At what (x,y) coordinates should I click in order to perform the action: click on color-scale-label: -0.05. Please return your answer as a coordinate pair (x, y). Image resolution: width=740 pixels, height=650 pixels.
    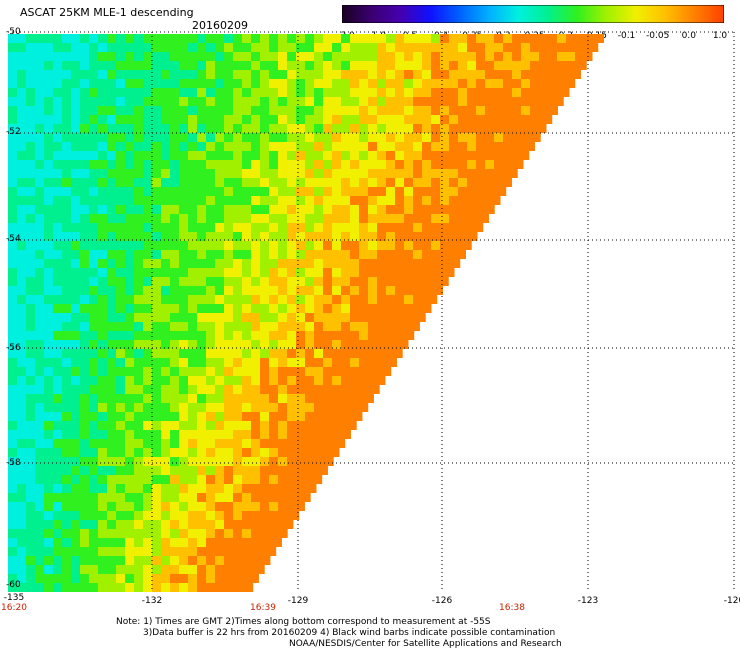
    Looking at the image, I should click on (658, 36).